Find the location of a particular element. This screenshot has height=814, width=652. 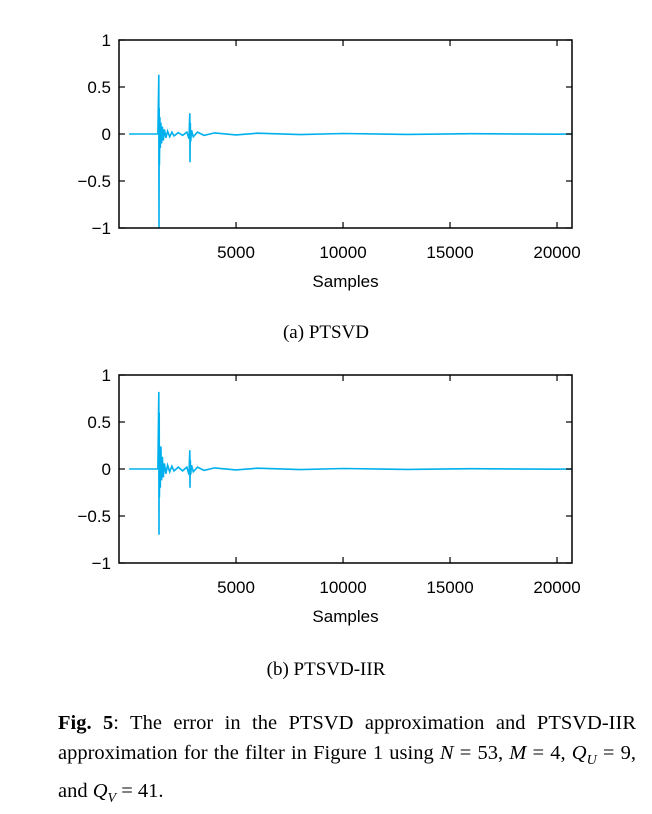

math-n-value: = 53, is located at coordinates (478, 753).